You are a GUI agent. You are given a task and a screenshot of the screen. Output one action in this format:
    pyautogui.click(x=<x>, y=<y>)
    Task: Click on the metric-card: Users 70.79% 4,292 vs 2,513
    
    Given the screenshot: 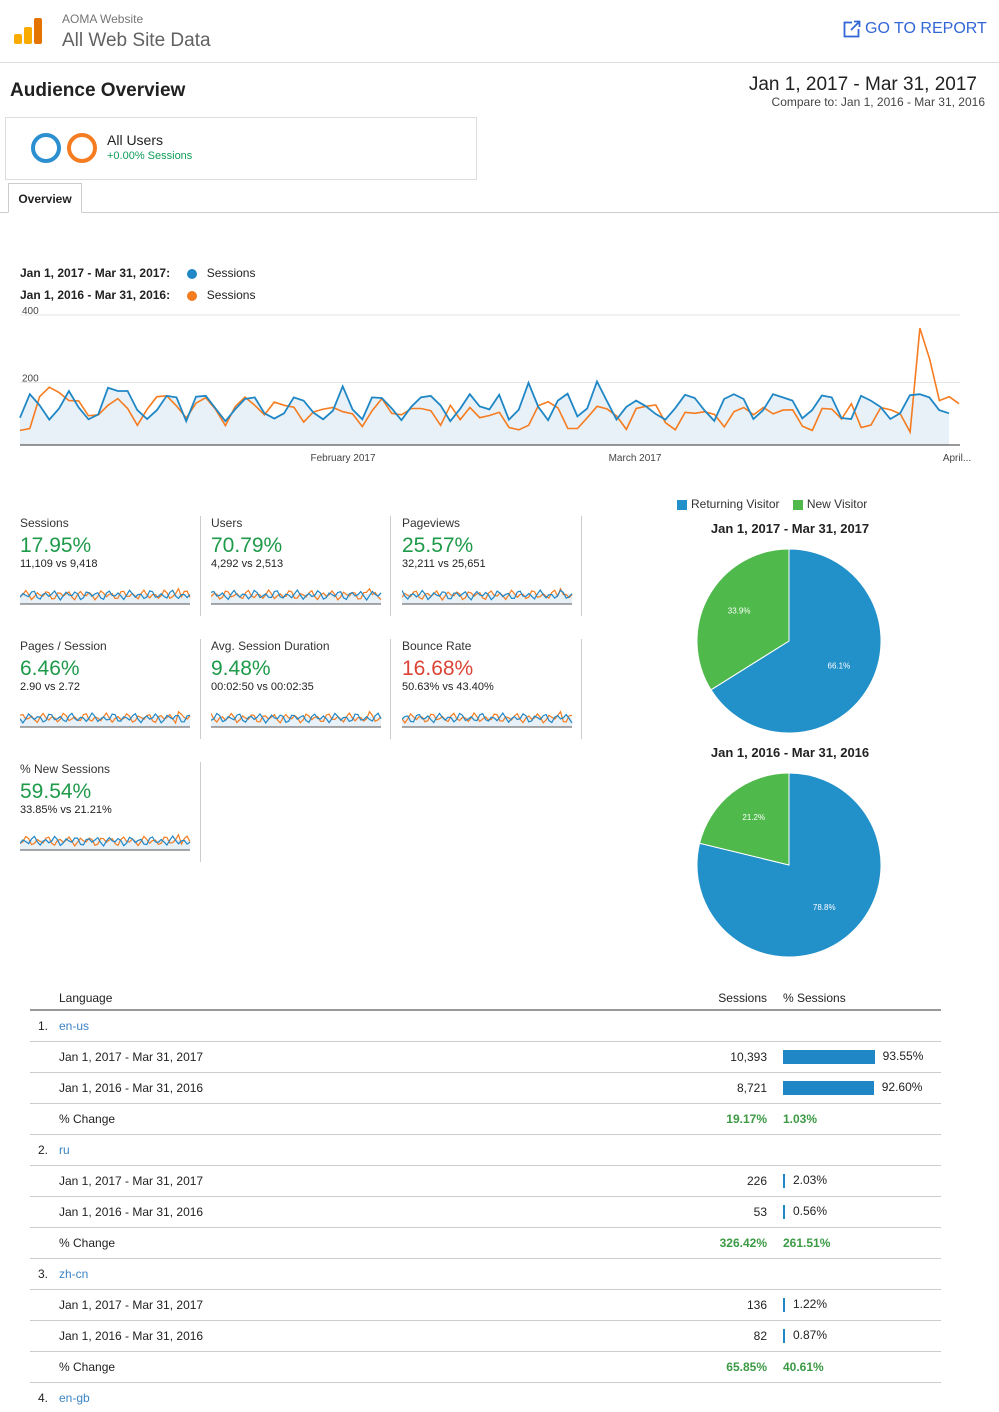 What is the action you would take?
    pyautogui.click(x=301, y=566)
    